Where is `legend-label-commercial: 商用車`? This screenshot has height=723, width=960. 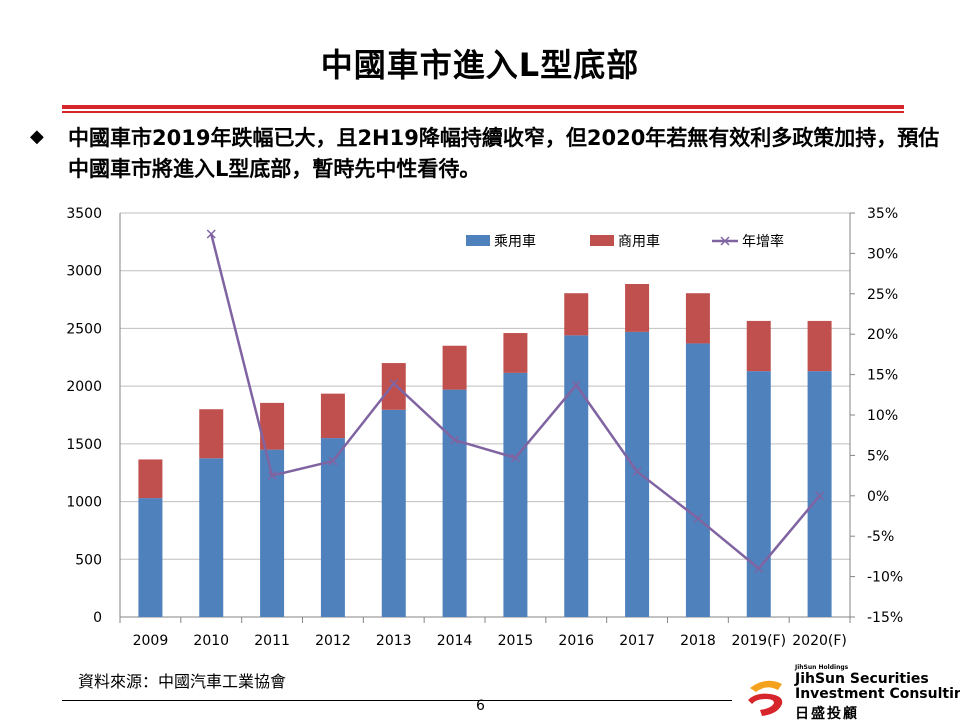 legend-label-commercial: 商用車 is located at coordinates (639, 241).